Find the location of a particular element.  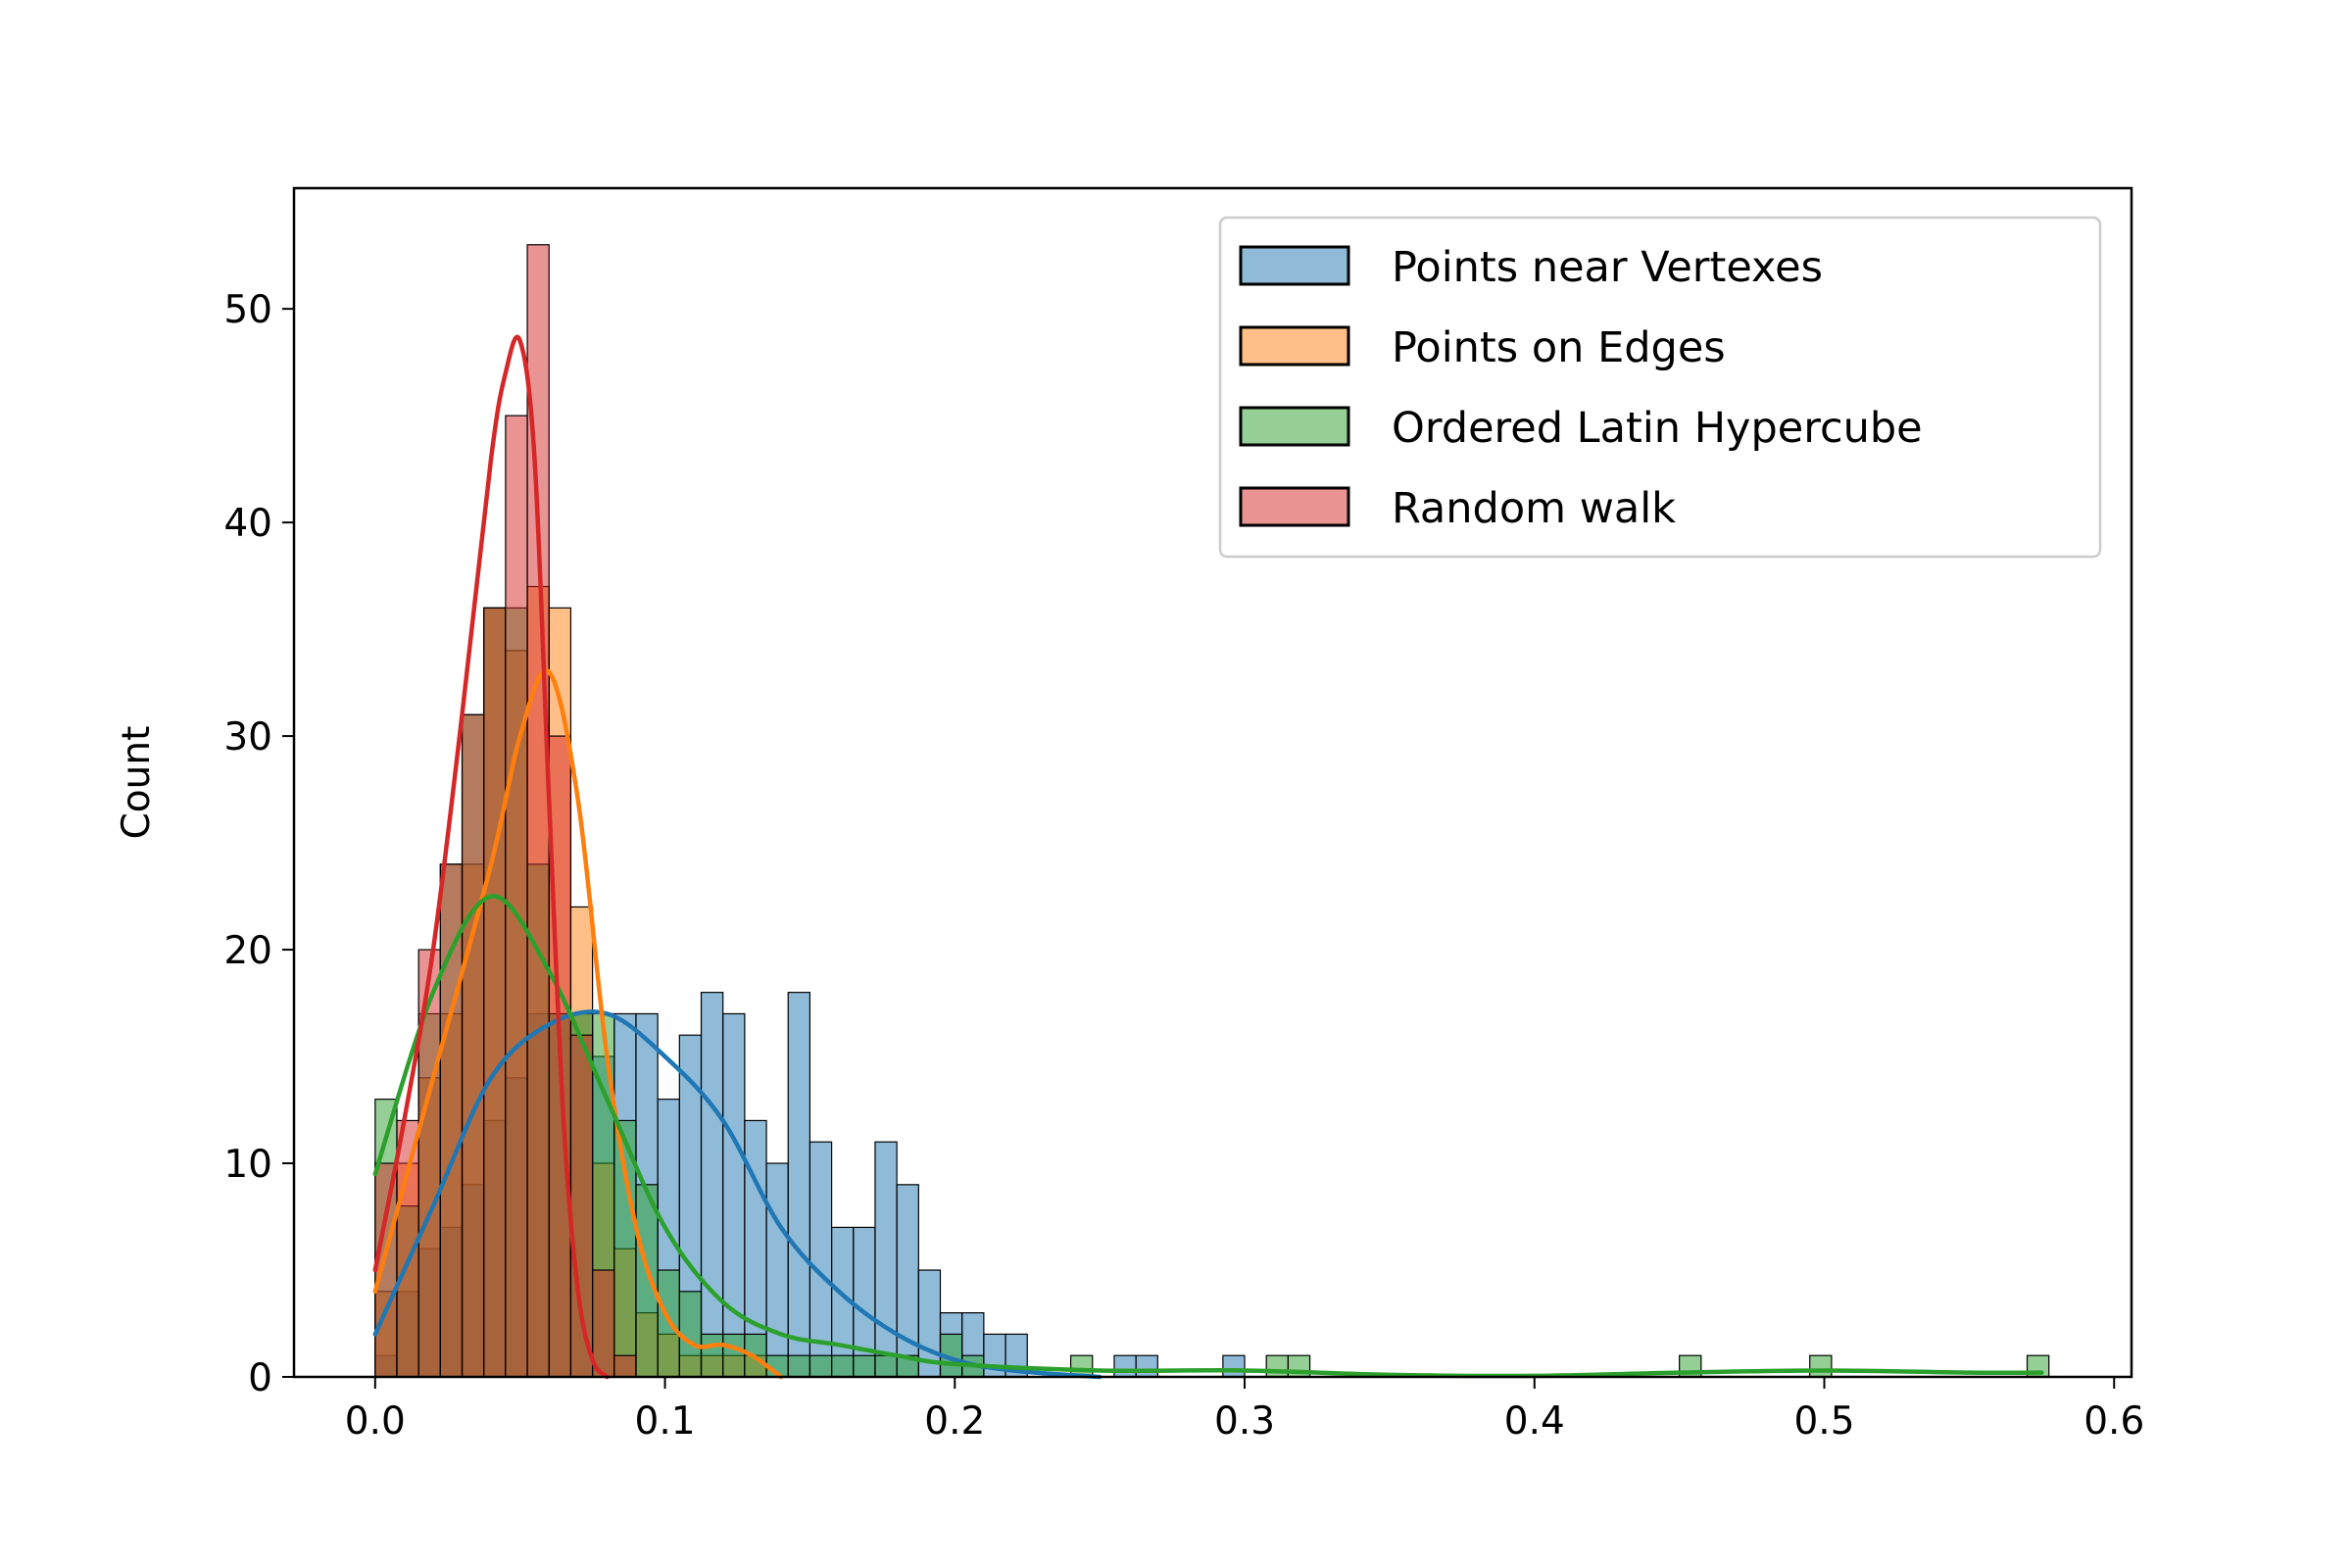

legend-entry-label: Random walk is located at coordinates (1534, 508).